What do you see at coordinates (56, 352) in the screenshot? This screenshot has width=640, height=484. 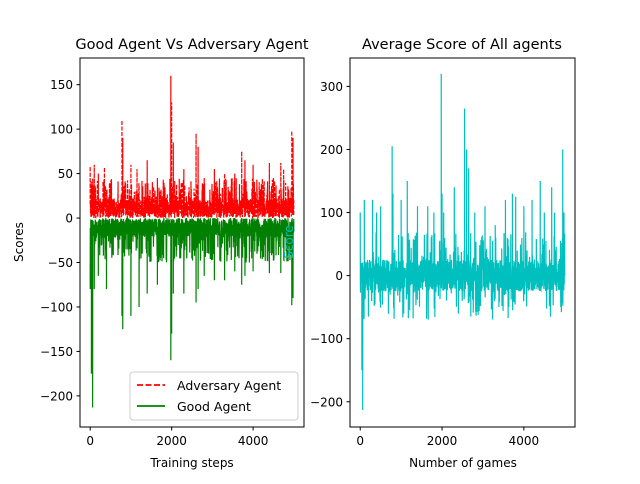 I see `y-tick-label: −150` at bounding box center [56, 352].